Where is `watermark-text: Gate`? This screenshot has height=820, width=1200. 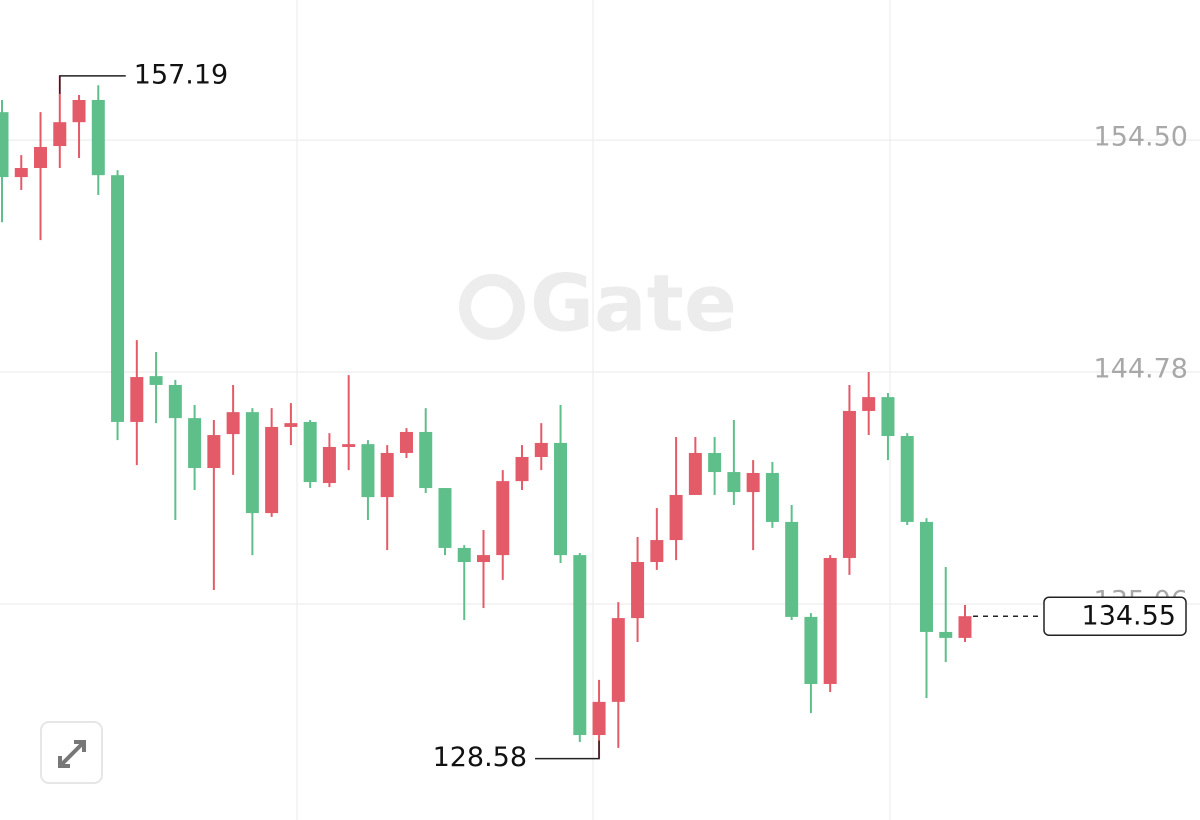 watermark-text: Gate is located at coordinates (633, 304).